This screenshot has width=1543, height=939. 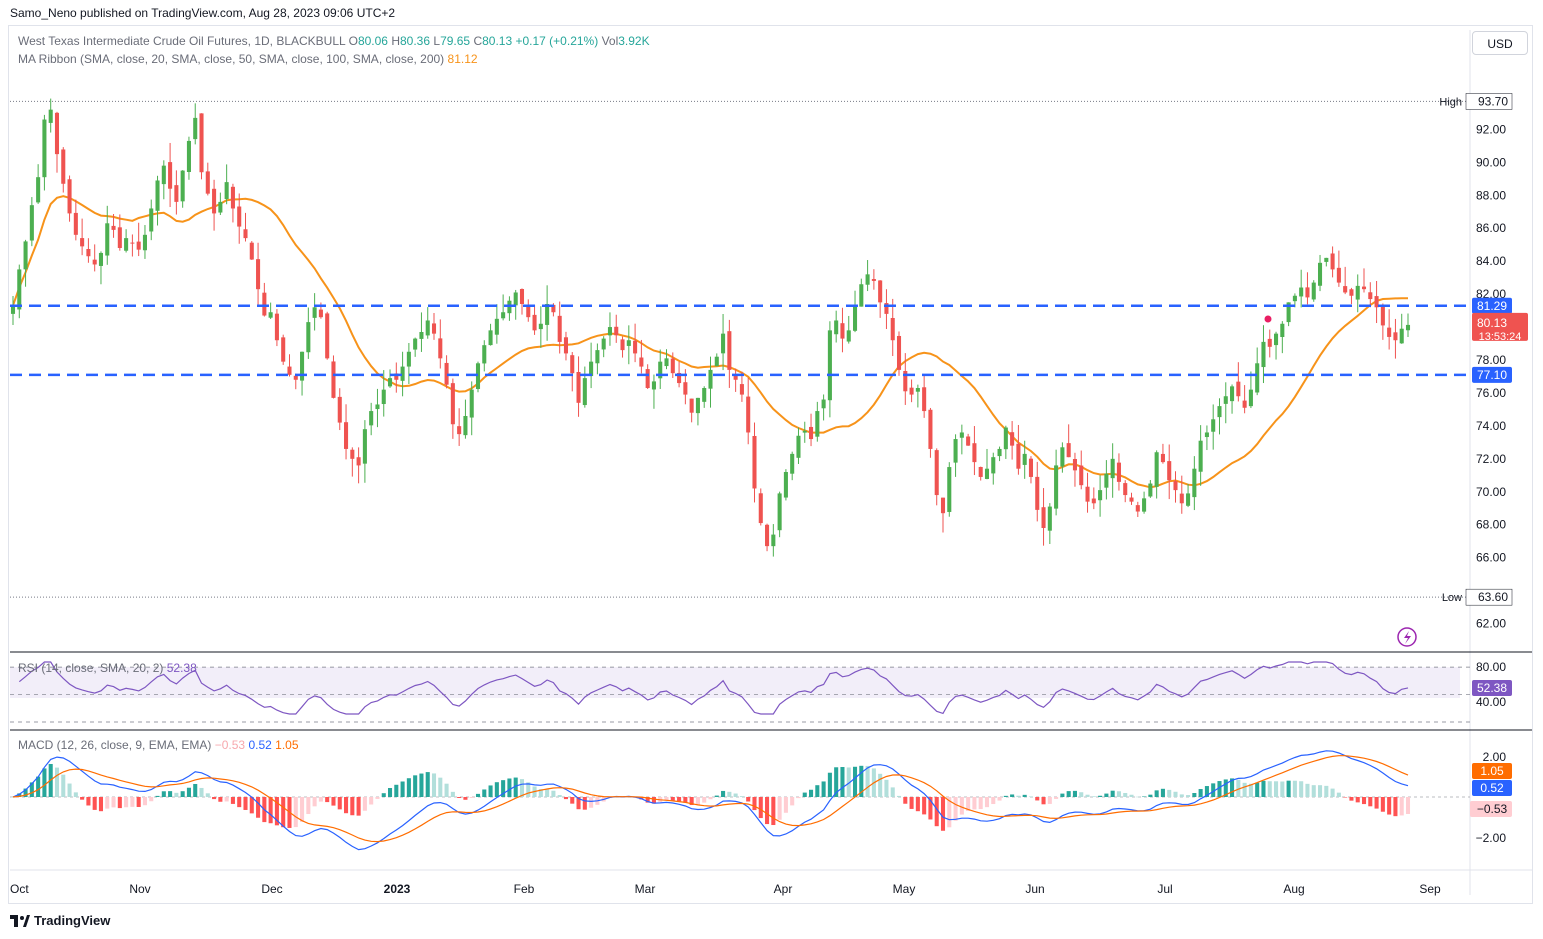 I want to click on level-badge-label: 77.10, so click(x=1492, y=375).